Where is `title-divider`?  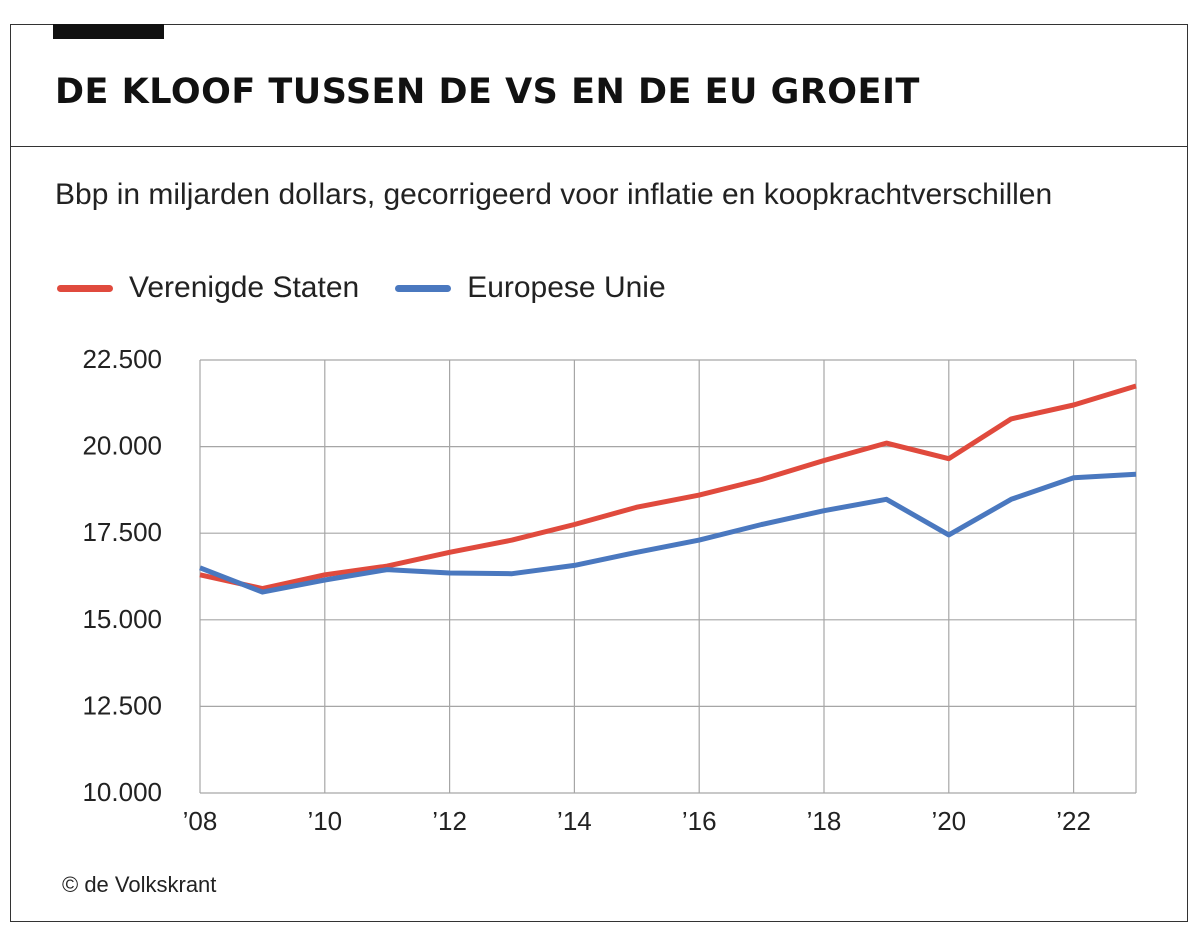 title-divider is located at coordinates (599, 146).